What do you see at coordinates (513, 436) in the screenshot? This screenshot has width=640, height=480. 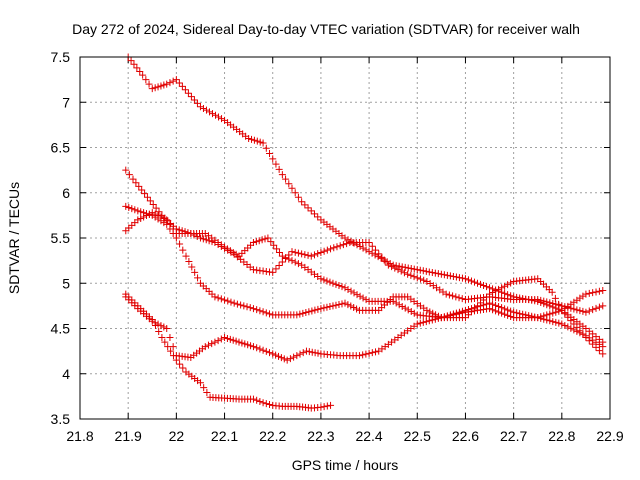 I see `x-tick-label: 22.7` at bounding box center [513, 436].